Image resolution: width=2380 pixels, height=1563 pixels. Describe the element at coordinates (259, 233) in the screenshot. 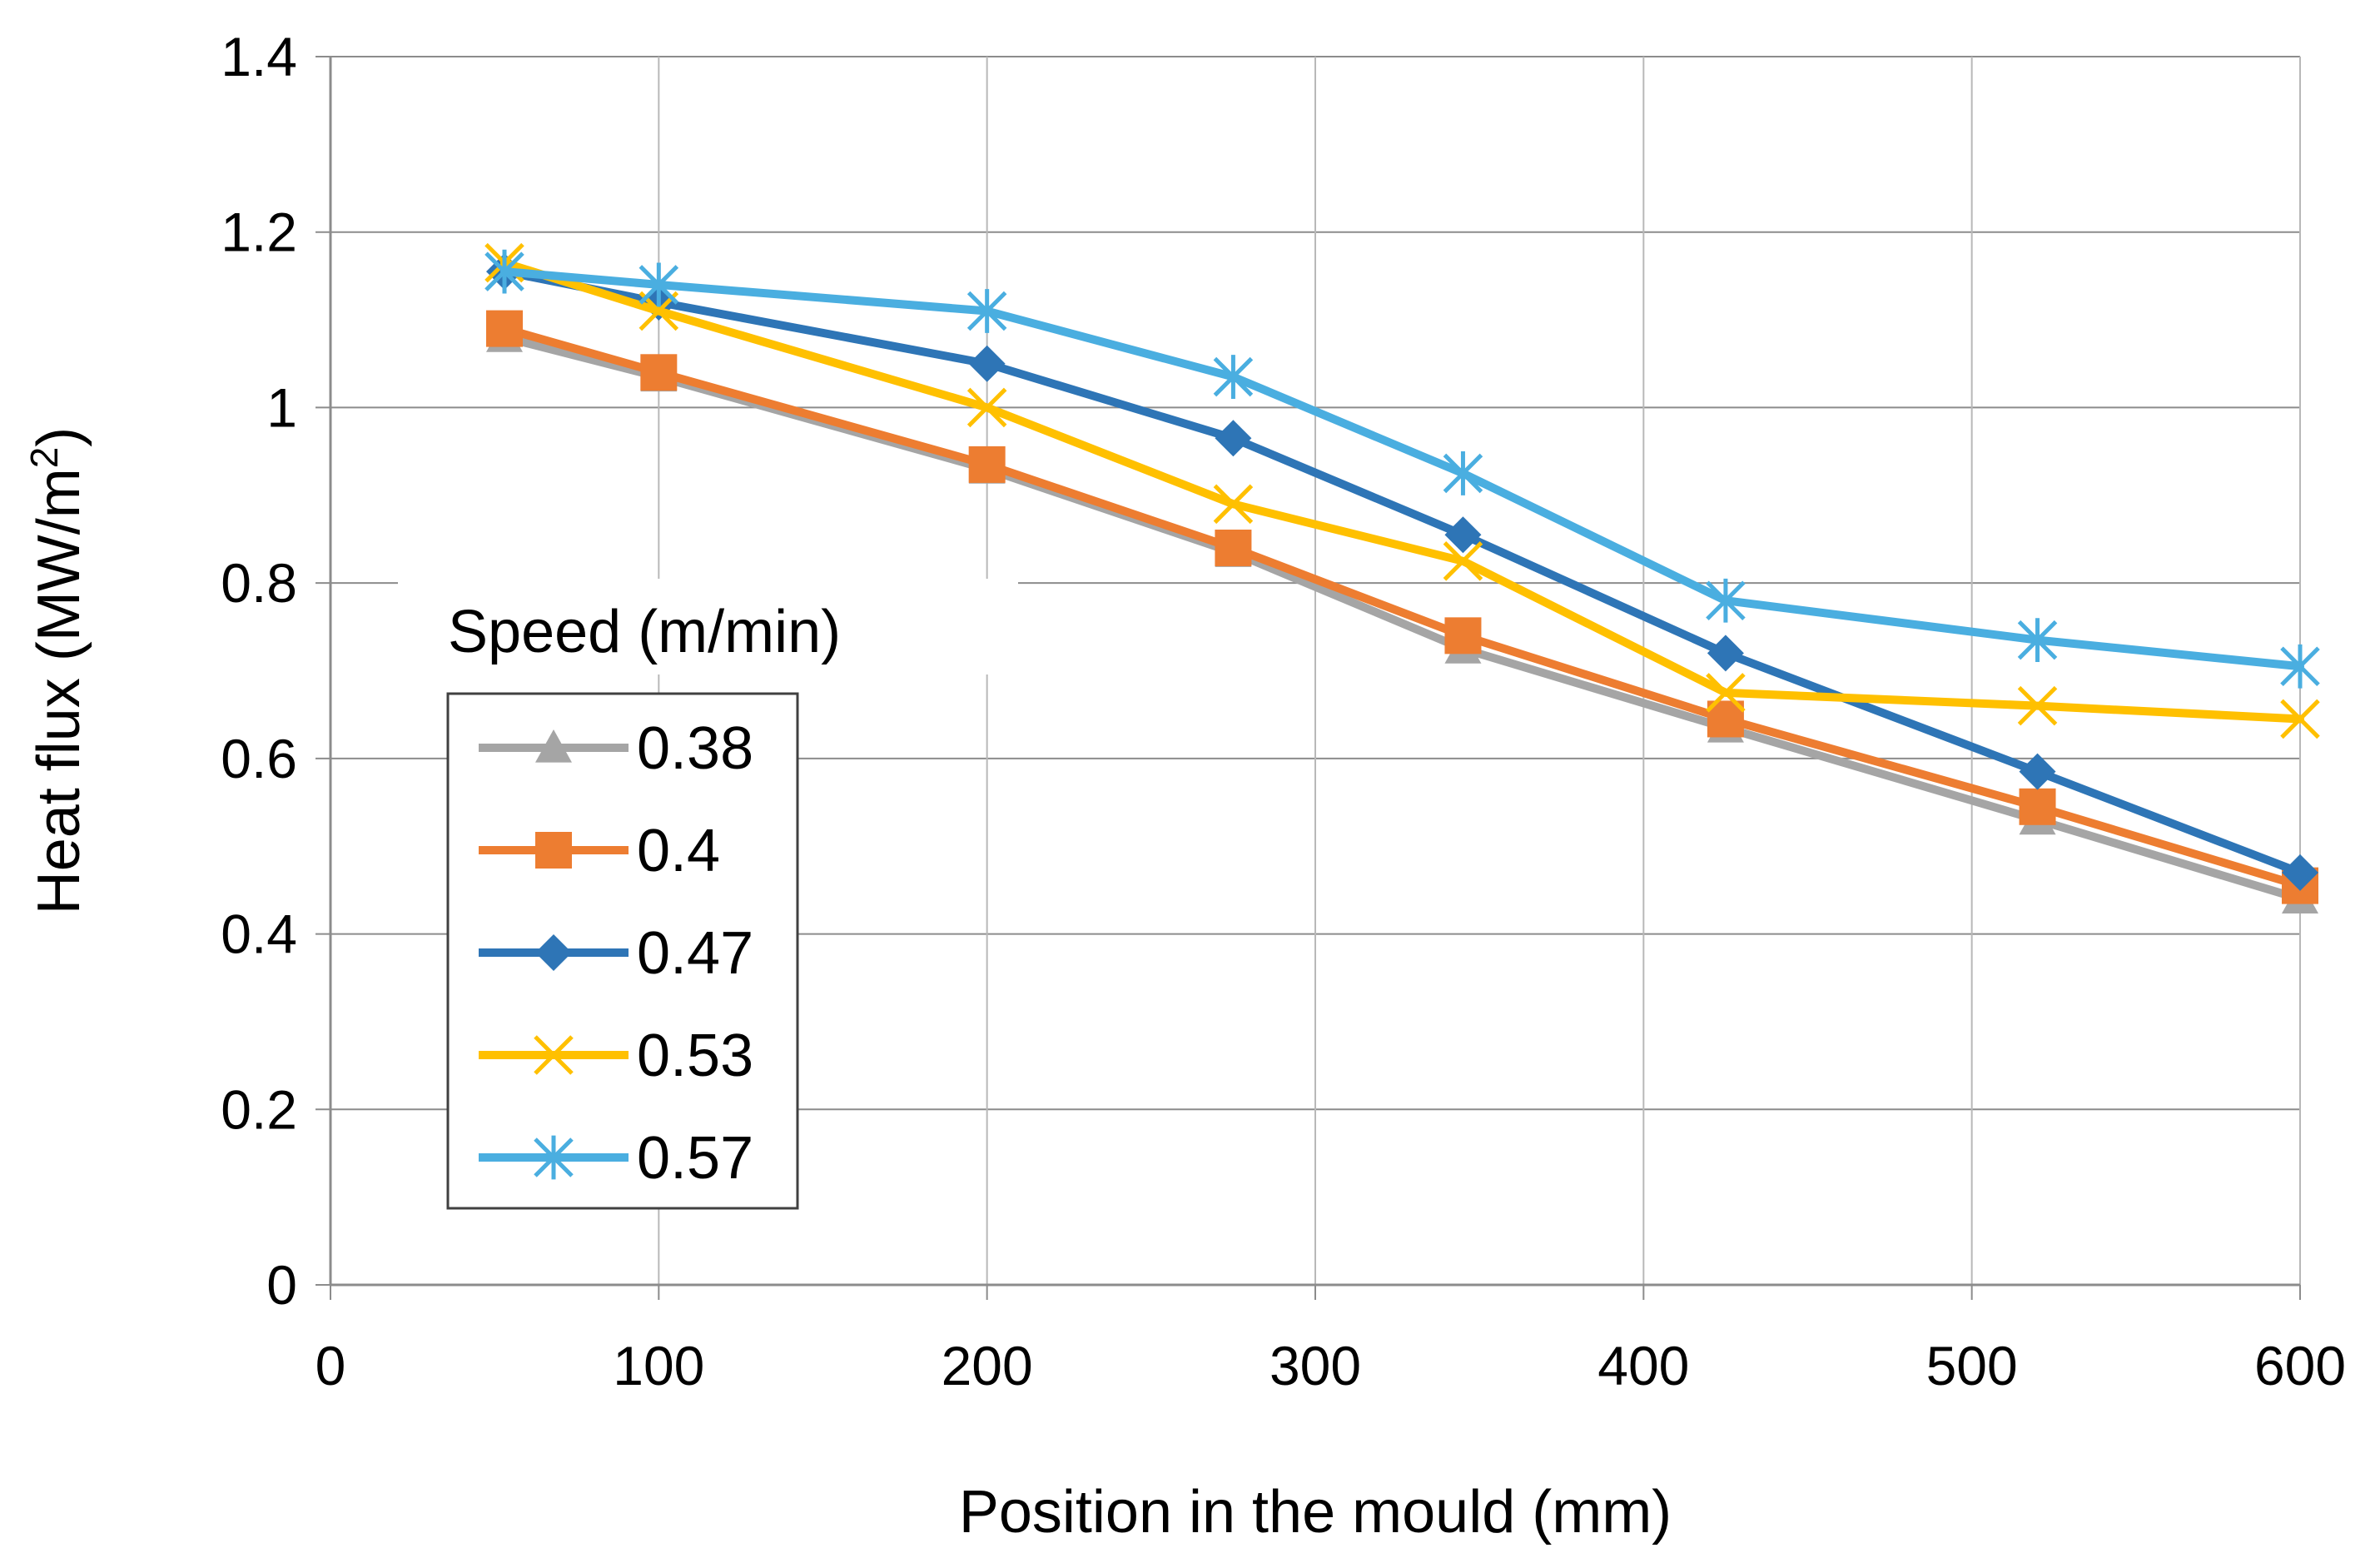

I see `y-tick-label: 1.2` at that location.